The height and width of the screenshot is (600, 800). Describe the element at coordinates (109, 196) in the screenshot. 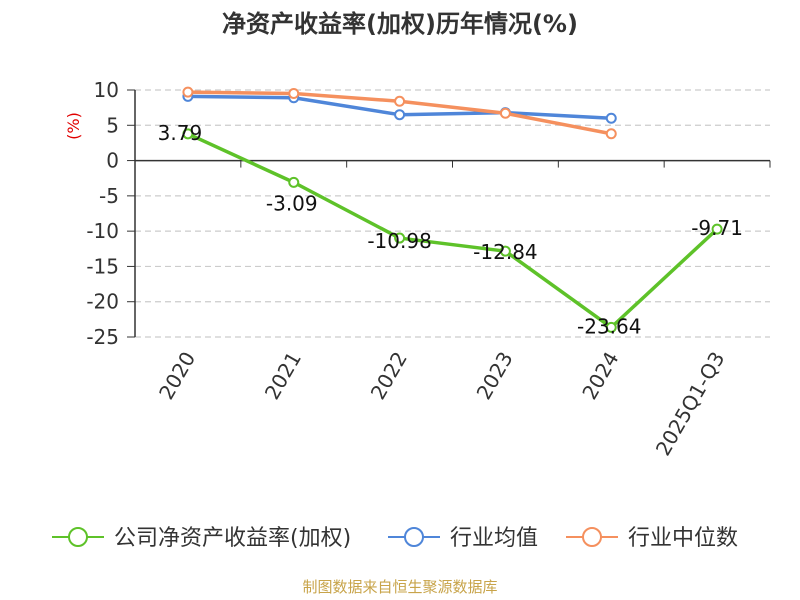

I see `y-tick-label: -5` at that location.